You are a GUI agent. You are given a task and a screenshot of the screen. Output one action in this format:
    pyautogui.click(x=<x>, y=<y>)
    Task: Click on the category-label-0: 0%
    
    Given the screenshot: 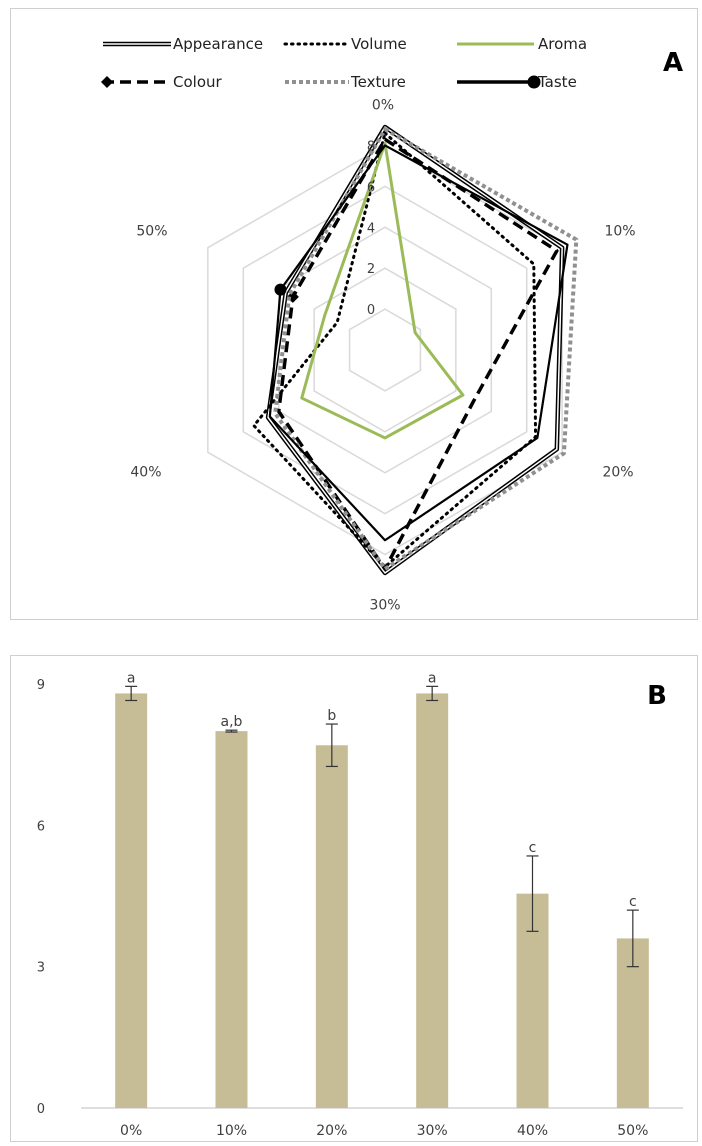 What is the action you would take?
    pyautogui.click(x=383, y=106)
    